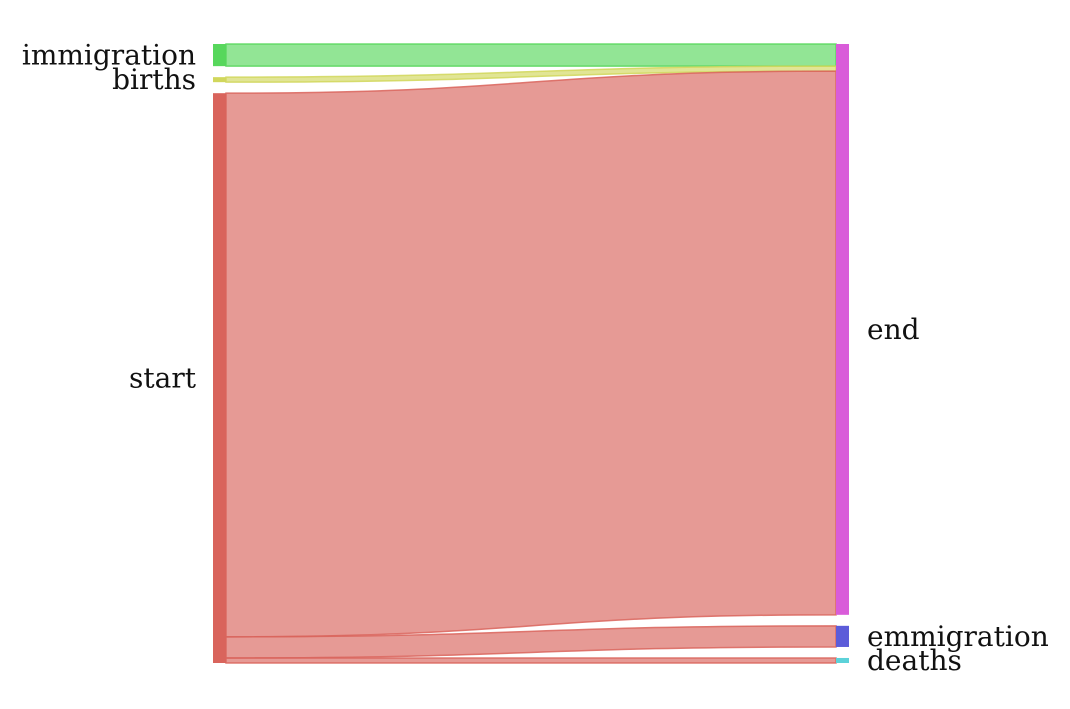 This screenshot has width=1070, height=709. What do you see at coordinates (531, 55) in the screenshot?
I see `flow-immigration-to-end` at bounding box center [531, 55].